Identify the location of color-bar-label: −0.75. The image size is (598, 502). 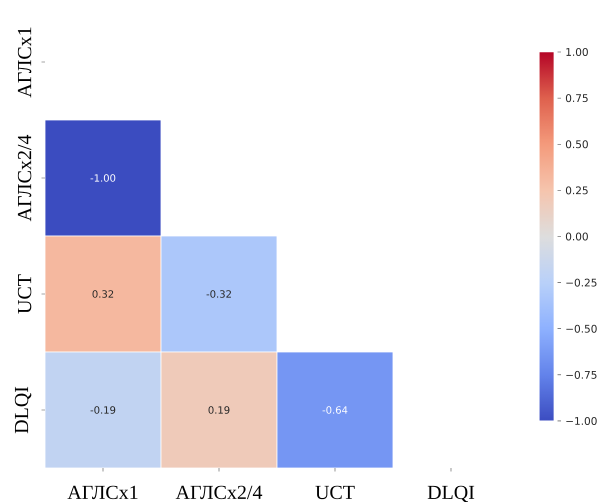
(581, 374).